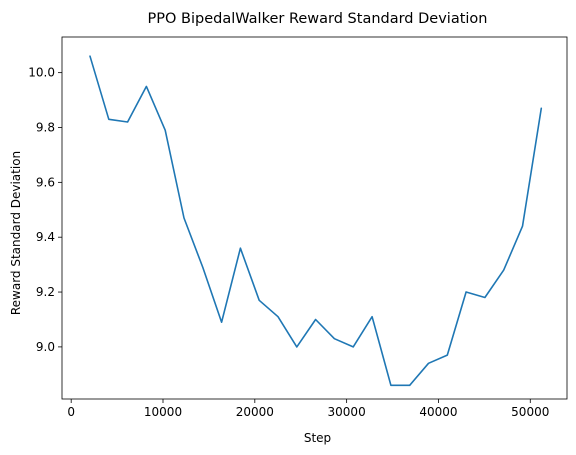 This screenshot has width=576, height=455. I want to click on y-tick-label: 10.0, so click(41, 73).